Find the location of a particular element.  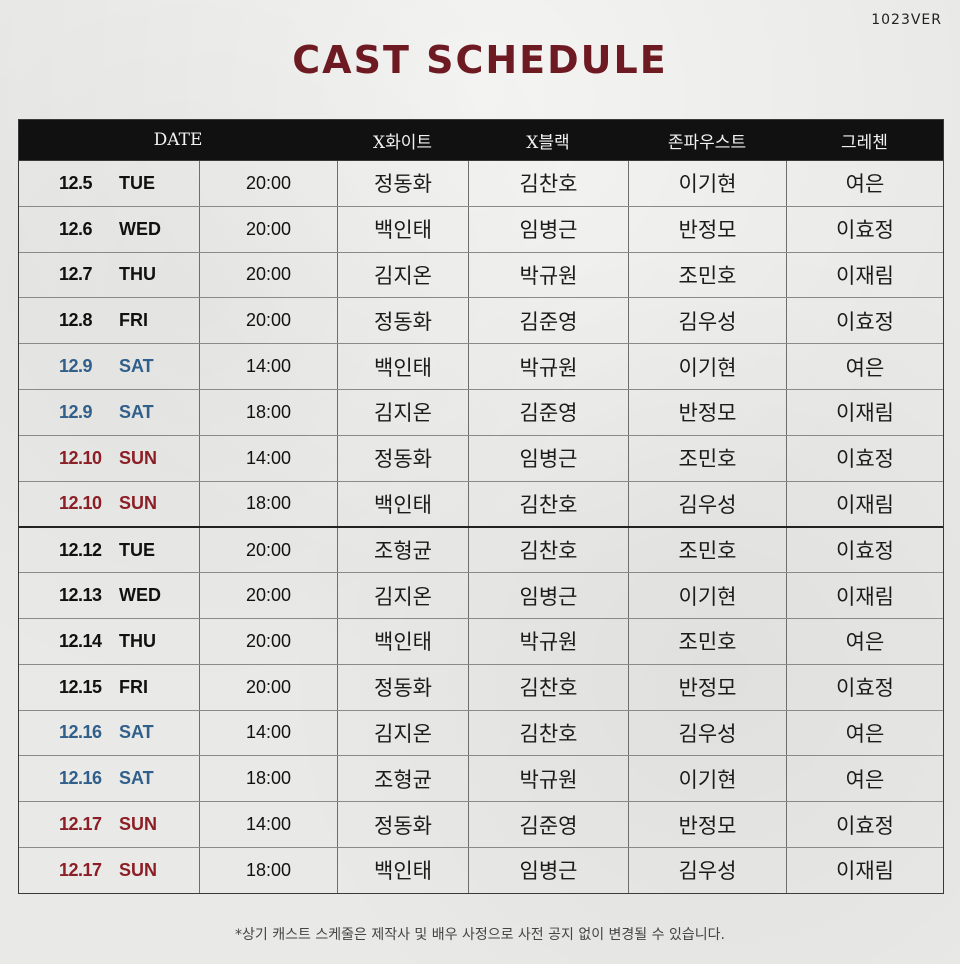

date-text: 12.12 is located at coordinates (80, 549).